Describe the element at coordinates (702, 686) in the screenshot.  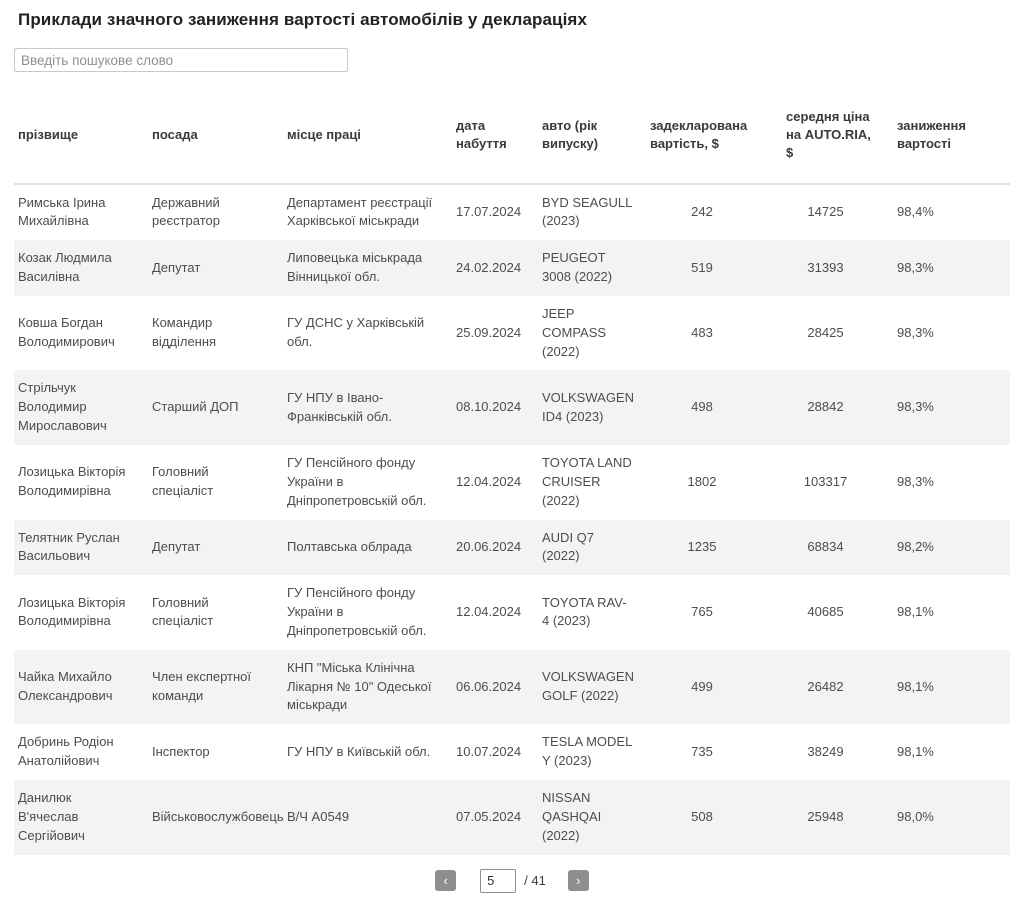
I see `cell-declared-value: 499` at that location.